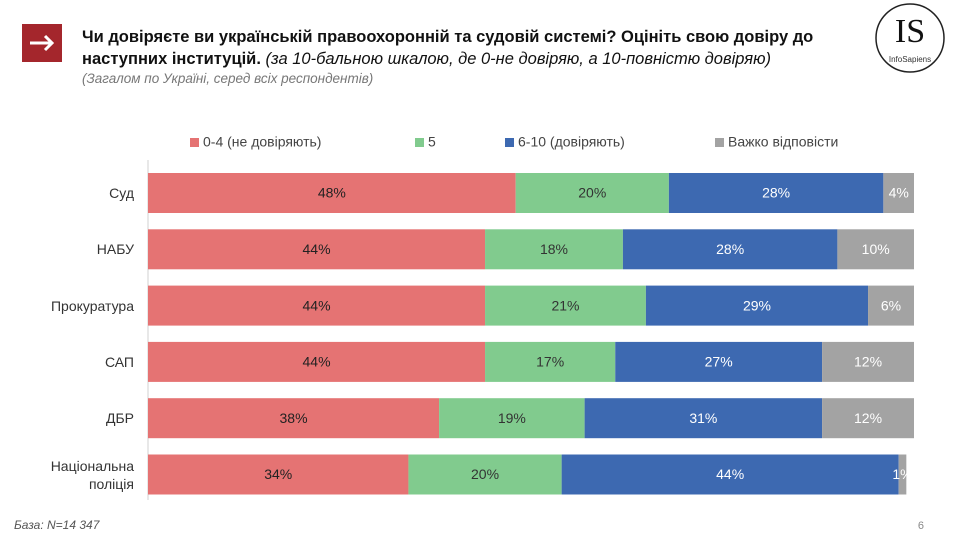 The image size is (960, 540). Describe the element at coordinates (571, 142) in the screenshot. I see `legend-label: 6-10 (довіряють)` at that location.